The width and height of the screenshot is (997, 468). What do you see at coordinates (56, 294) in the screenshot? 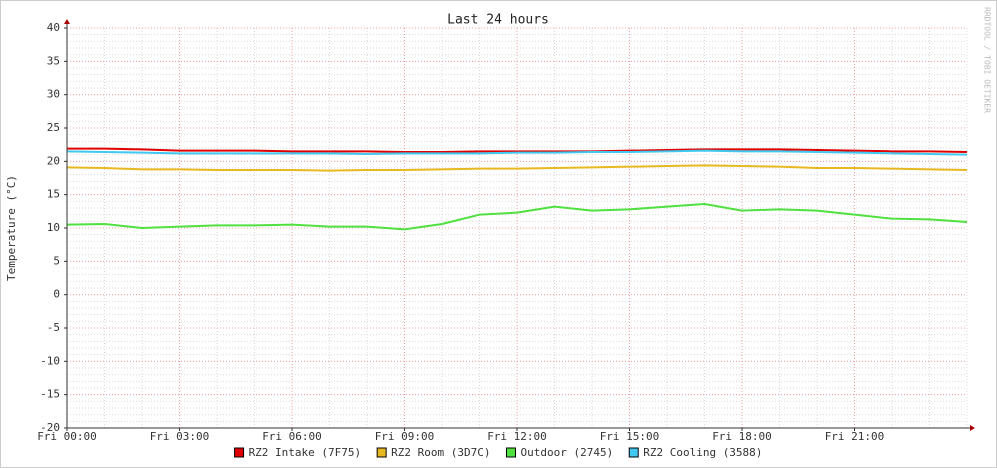
I see `y-tick-label: 0` at bounding box center [56, 294].